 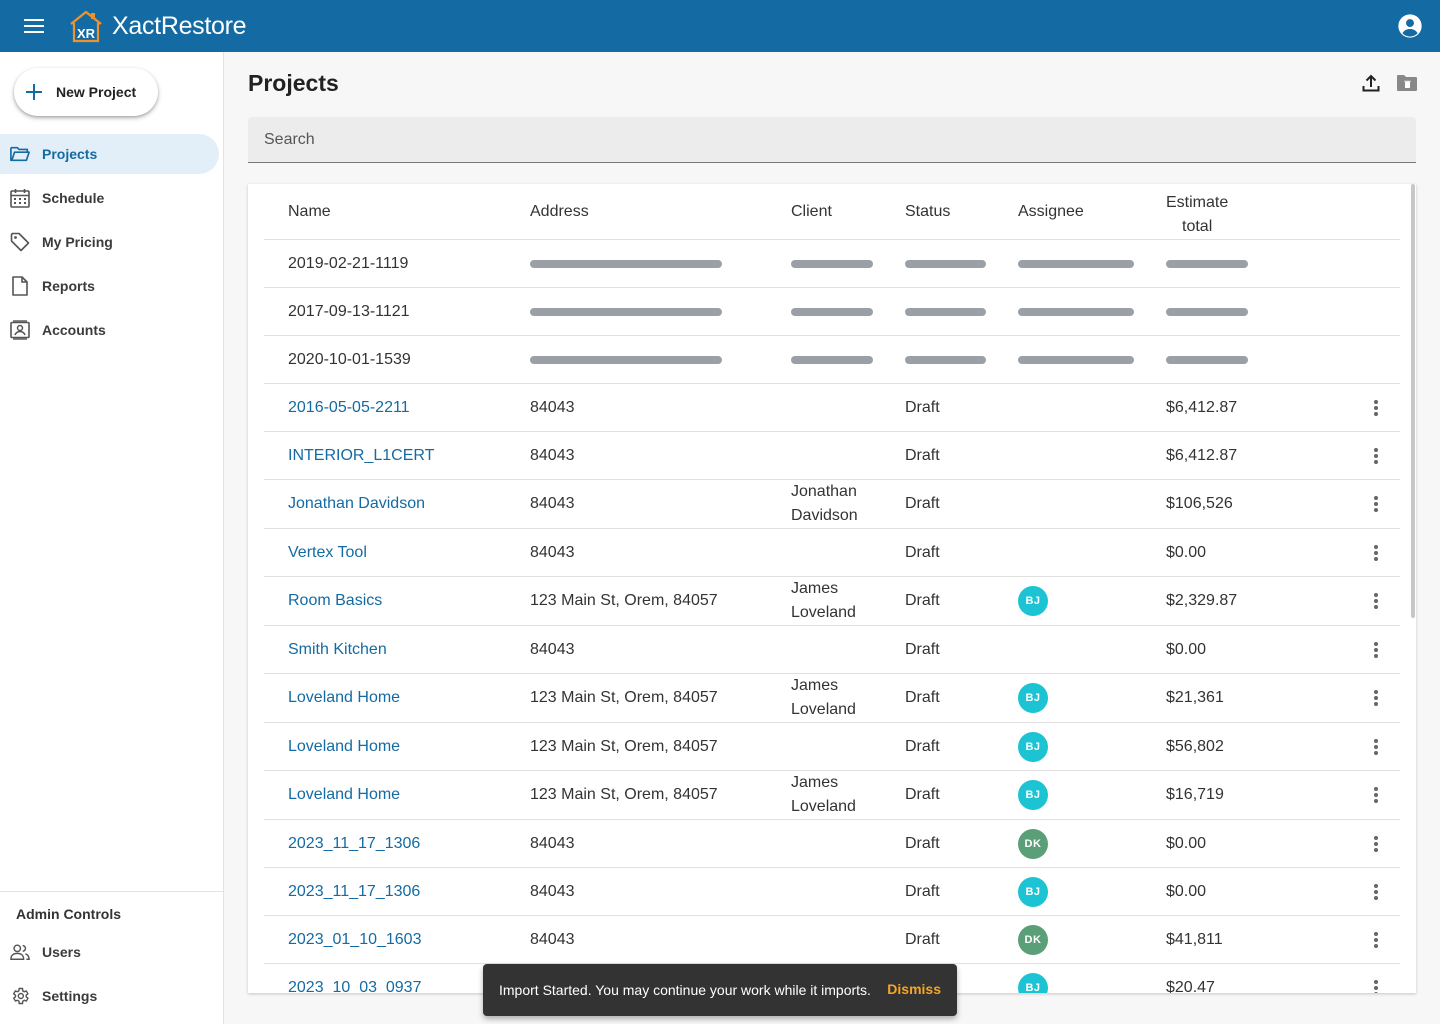 I want to click on column-header-status: Status, so click(x=928, y=211).